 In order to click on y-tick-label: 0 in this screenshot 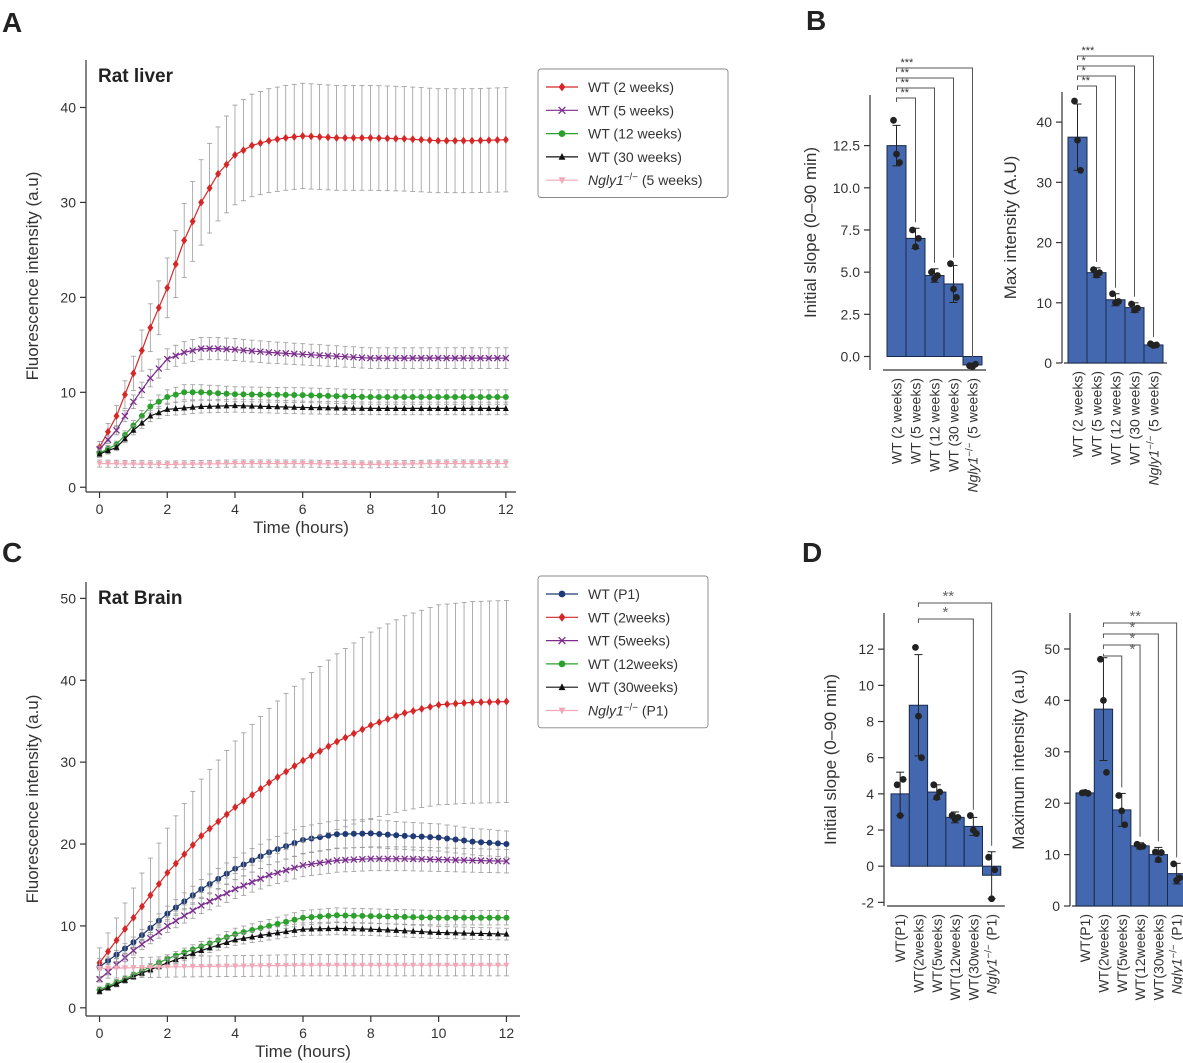, I will do `click(1056, 906)`.